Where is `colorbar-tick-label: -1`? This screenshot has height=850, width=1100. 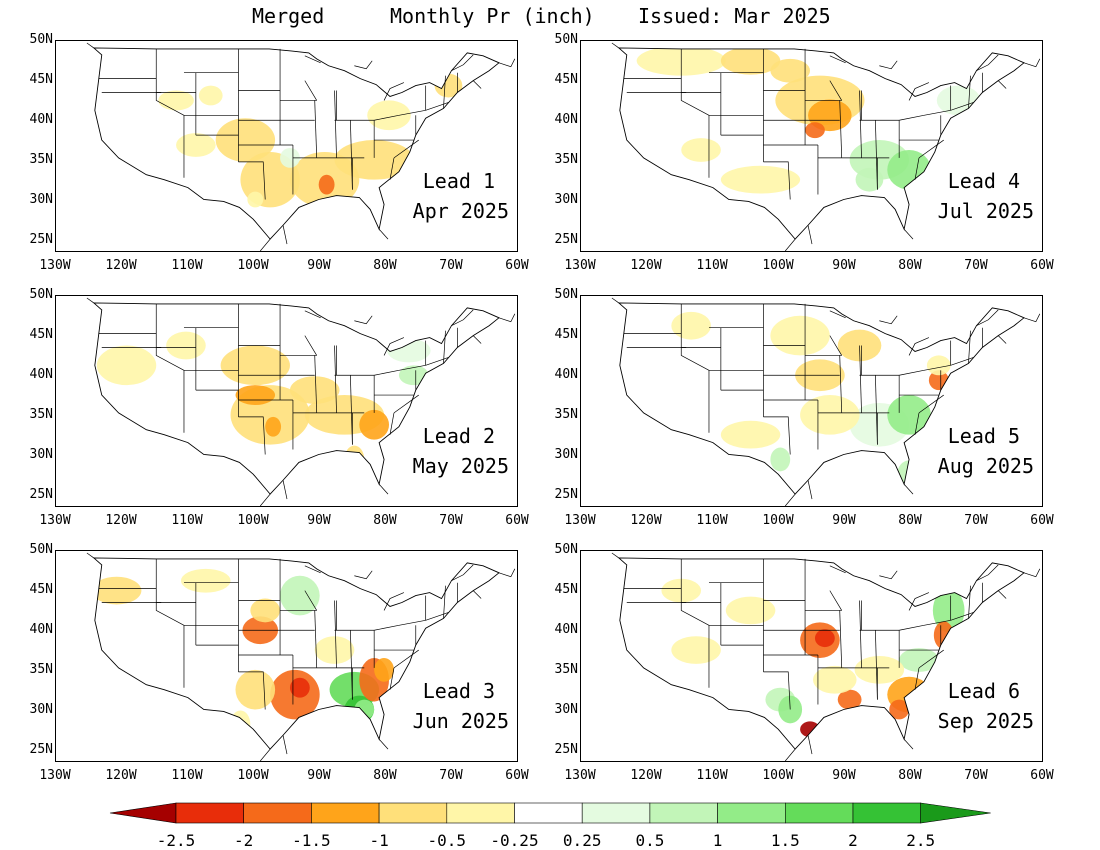
colorbar-tick-label: -1 is located at coordinates (379, 840).